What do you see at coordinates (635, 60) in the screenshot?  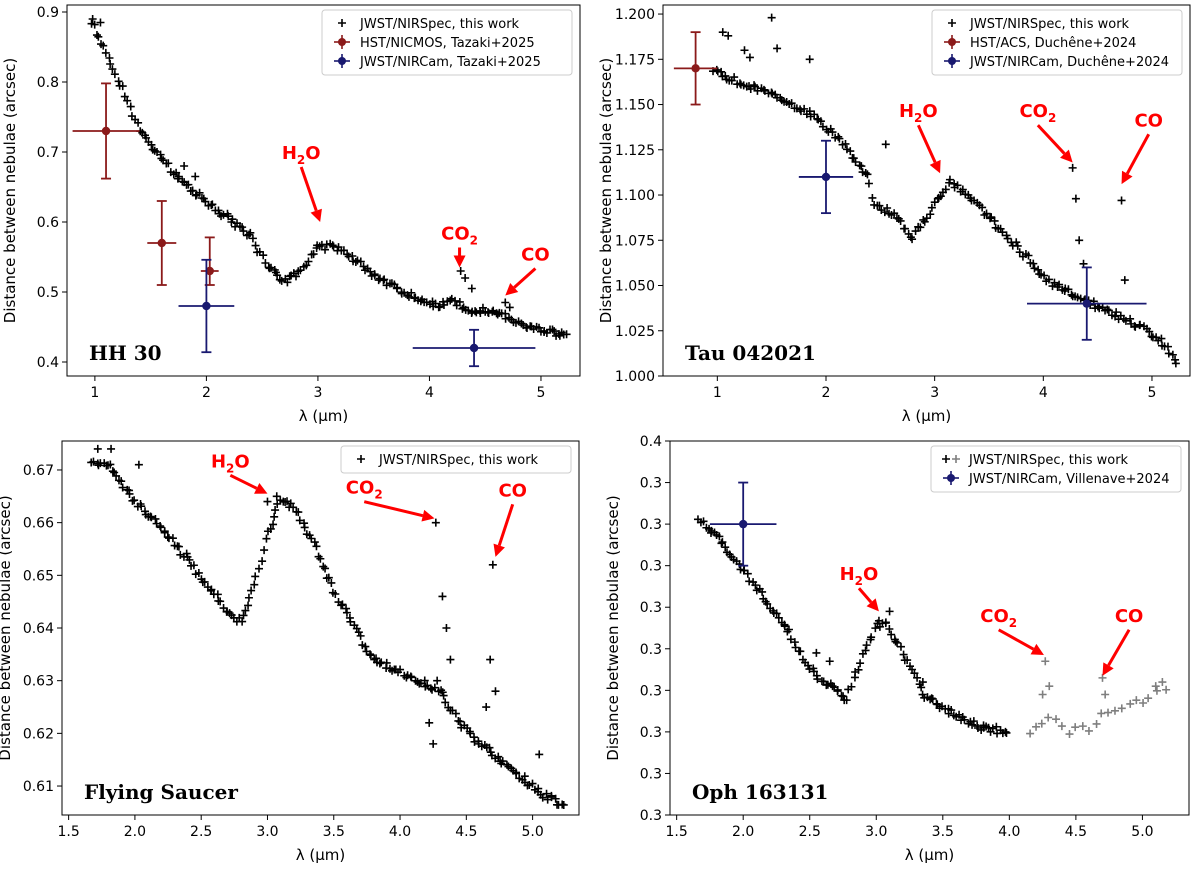 I see `y-tick-label: 1.175` at bounding box center [635, 60].